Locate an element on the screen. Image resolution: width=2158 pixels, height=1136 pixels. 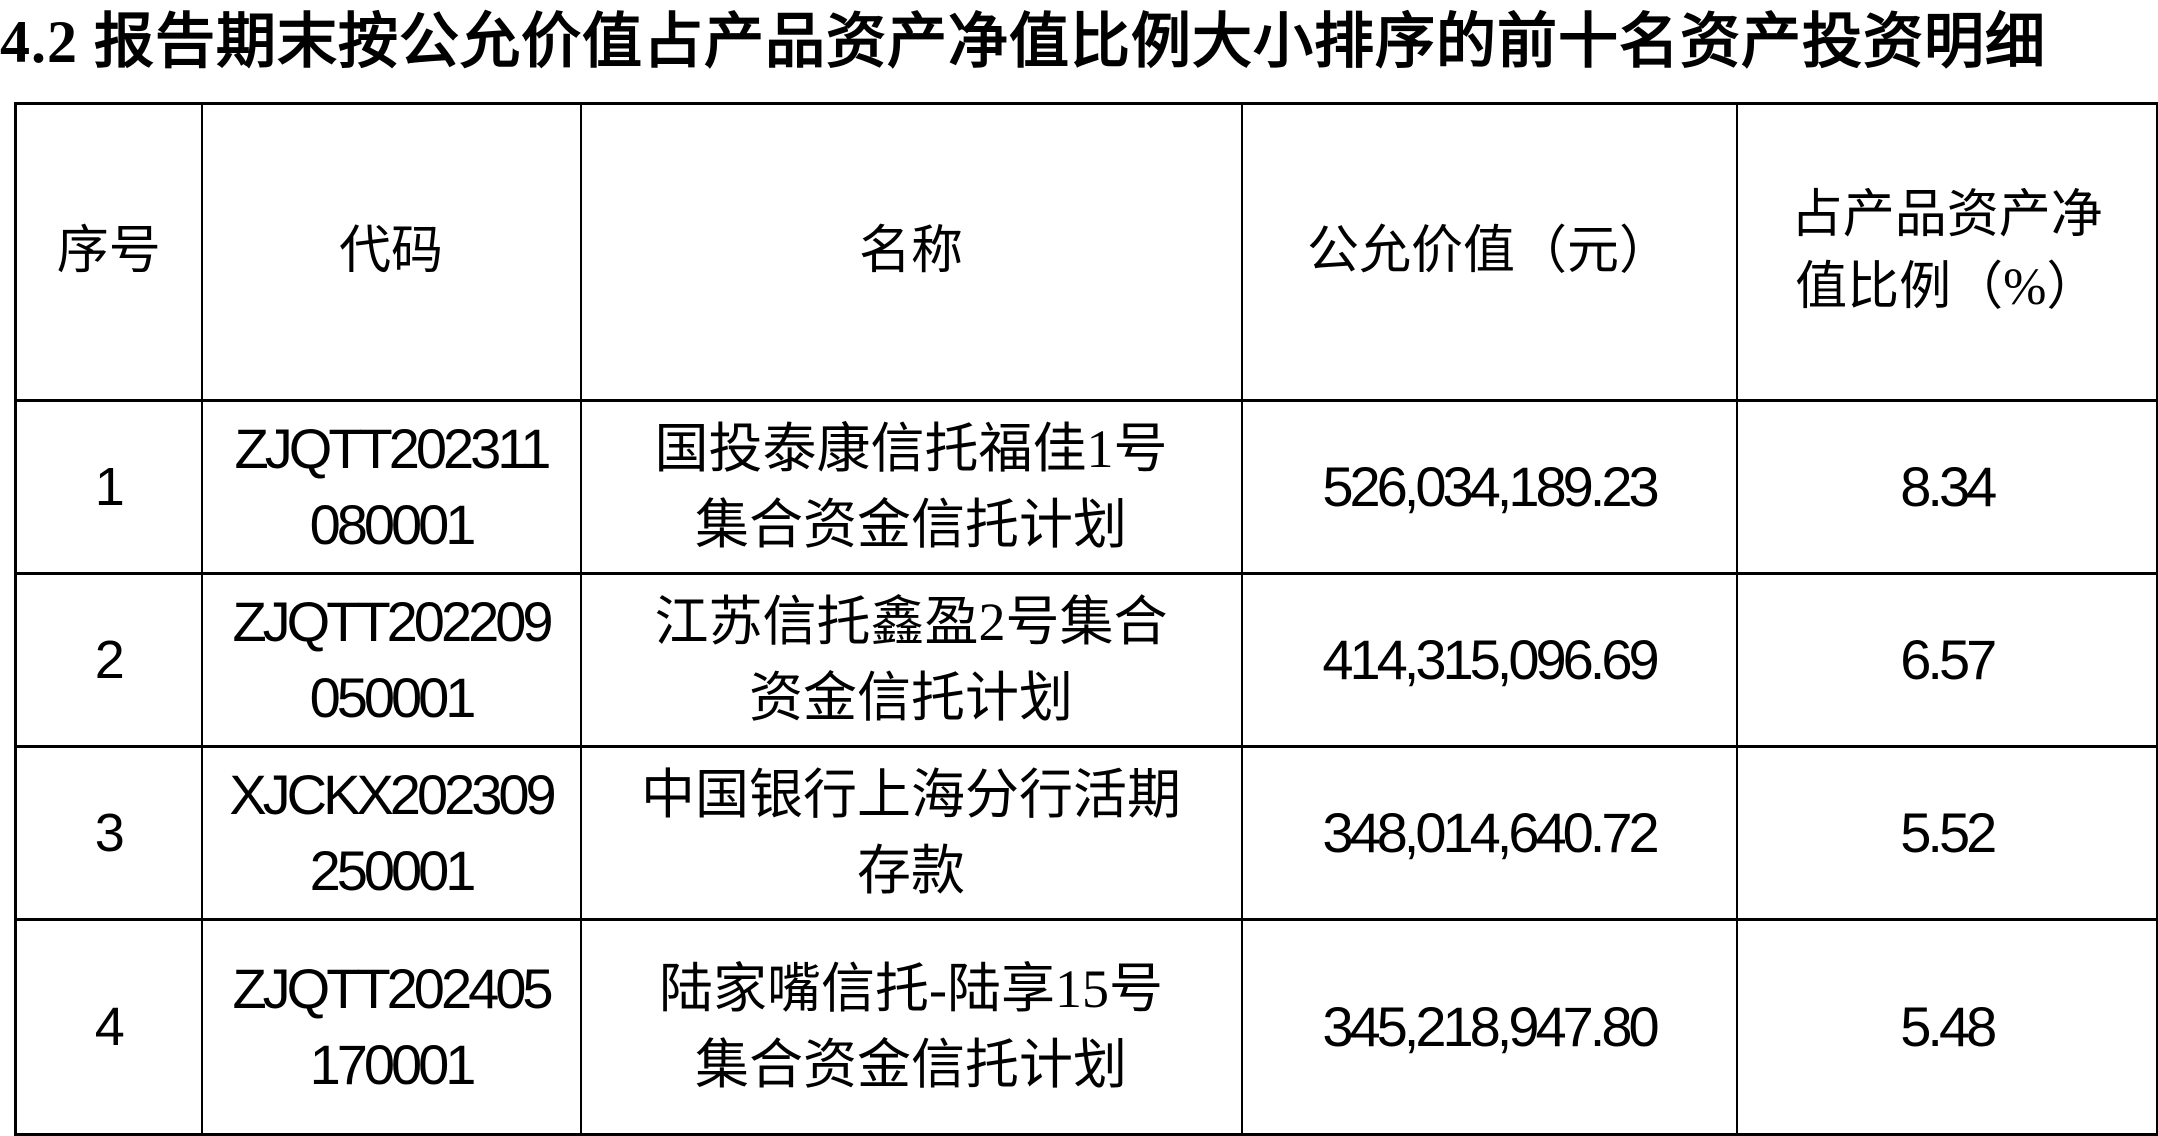
col-header-no: 序号 is located at coordinates (108, 252).